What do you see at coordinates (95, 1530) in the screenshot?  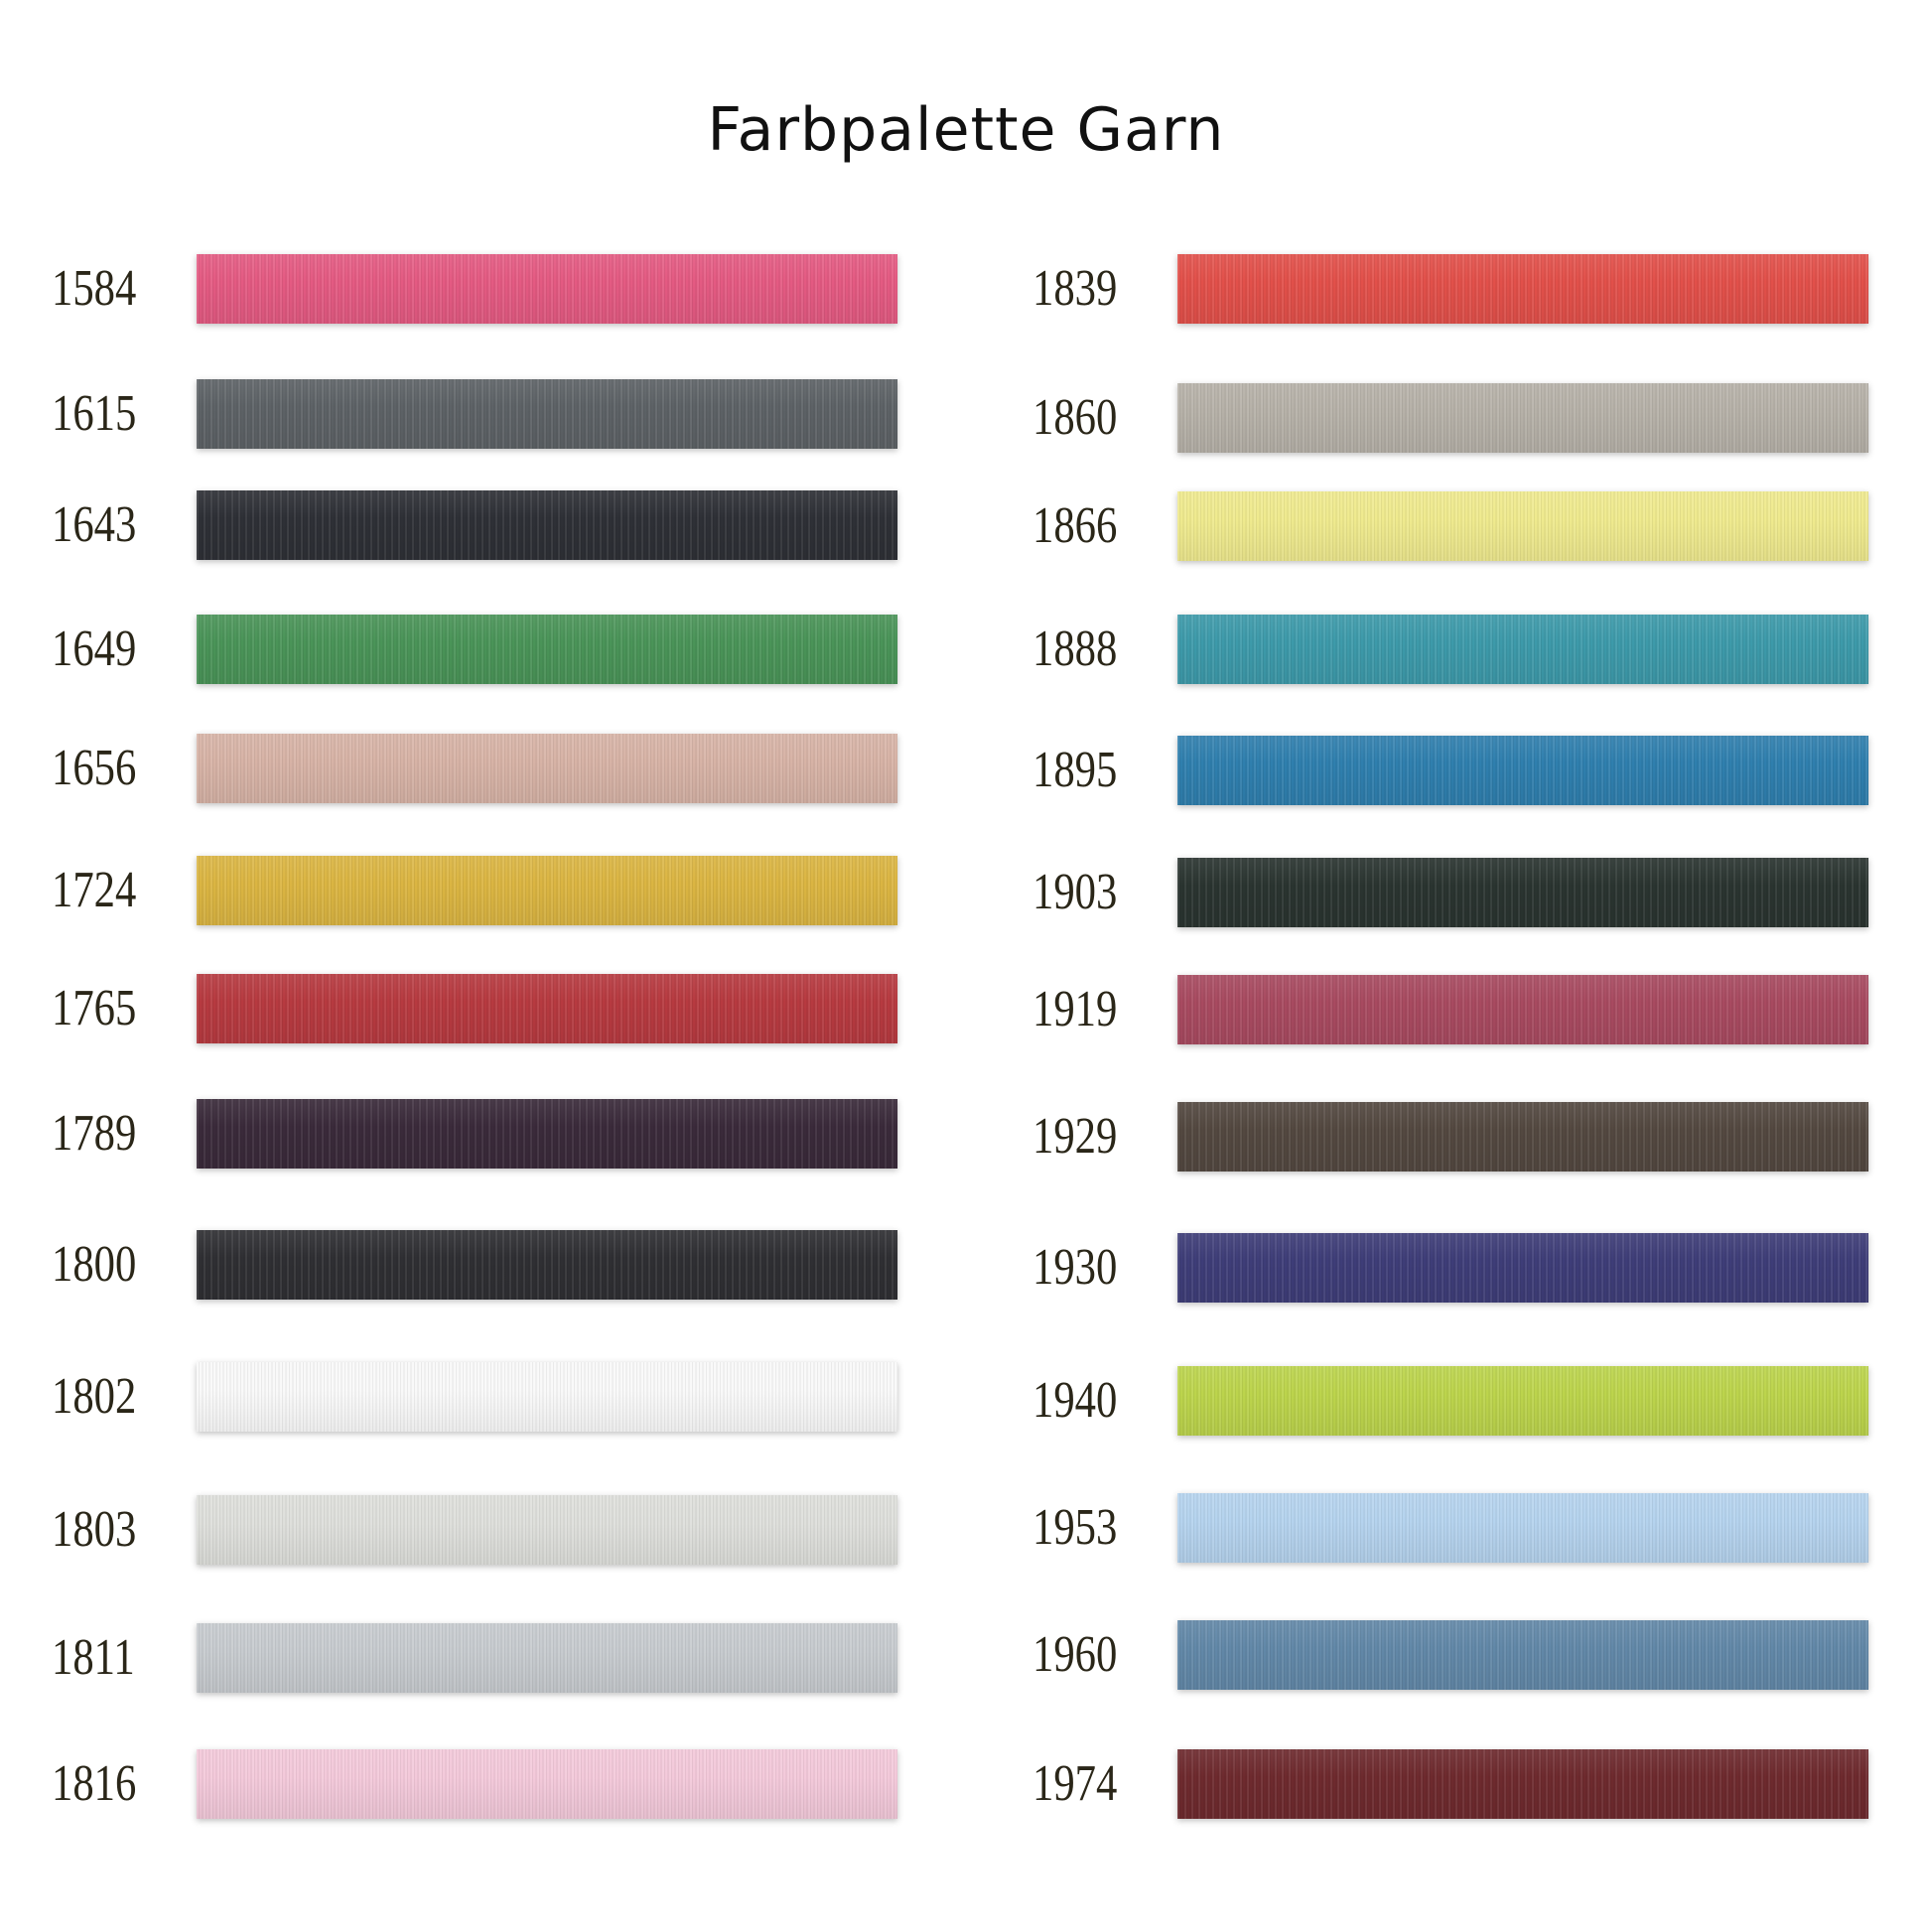 I see `swatch-code: 1803` at bounding box center [95, 1530].